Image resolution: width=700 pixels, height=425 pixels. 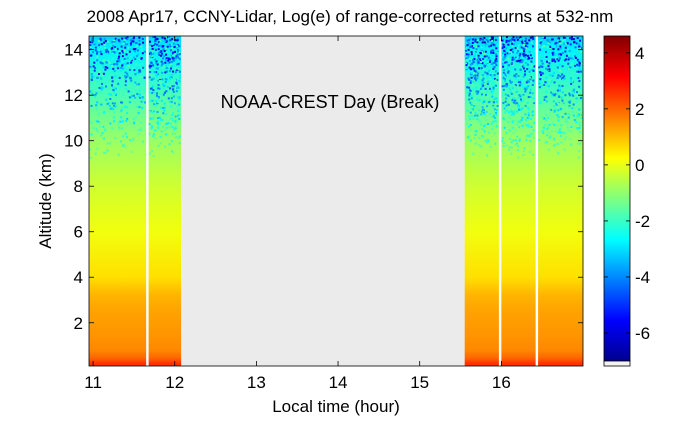 What do you see at coordinates (78, 277) in the screenshot?
I see `y-tick-label: 4` at bounding box center [78, 277].